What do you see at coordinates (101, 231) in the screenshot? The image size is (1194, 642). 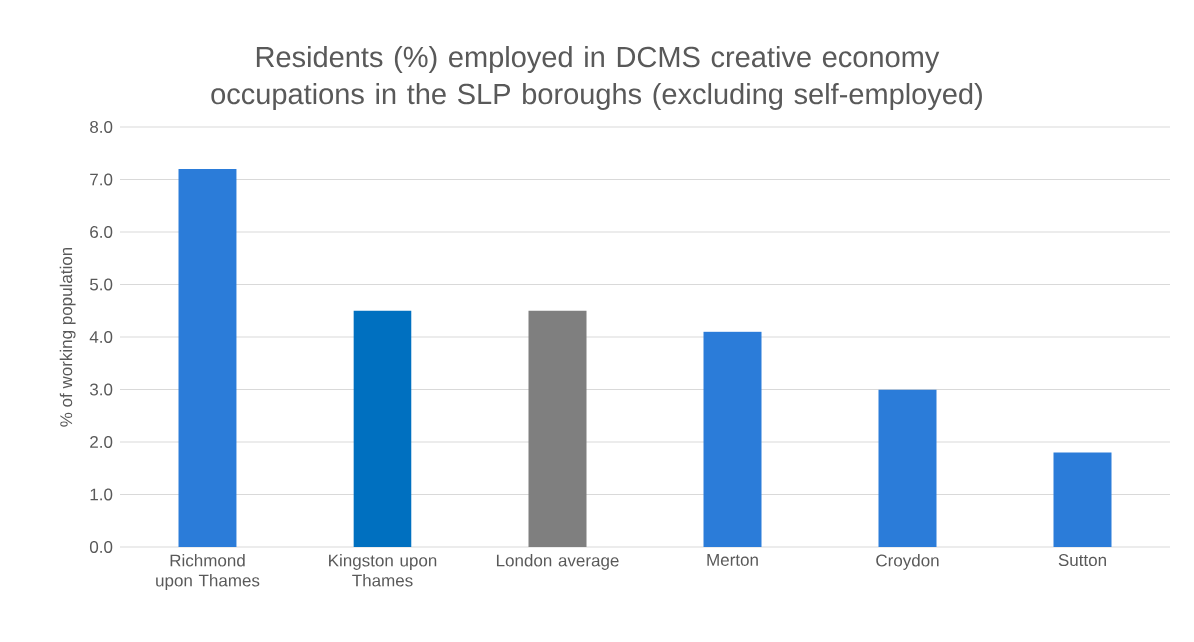 I see `y-tick-label: 6.0` at bounding box center [101, 231].